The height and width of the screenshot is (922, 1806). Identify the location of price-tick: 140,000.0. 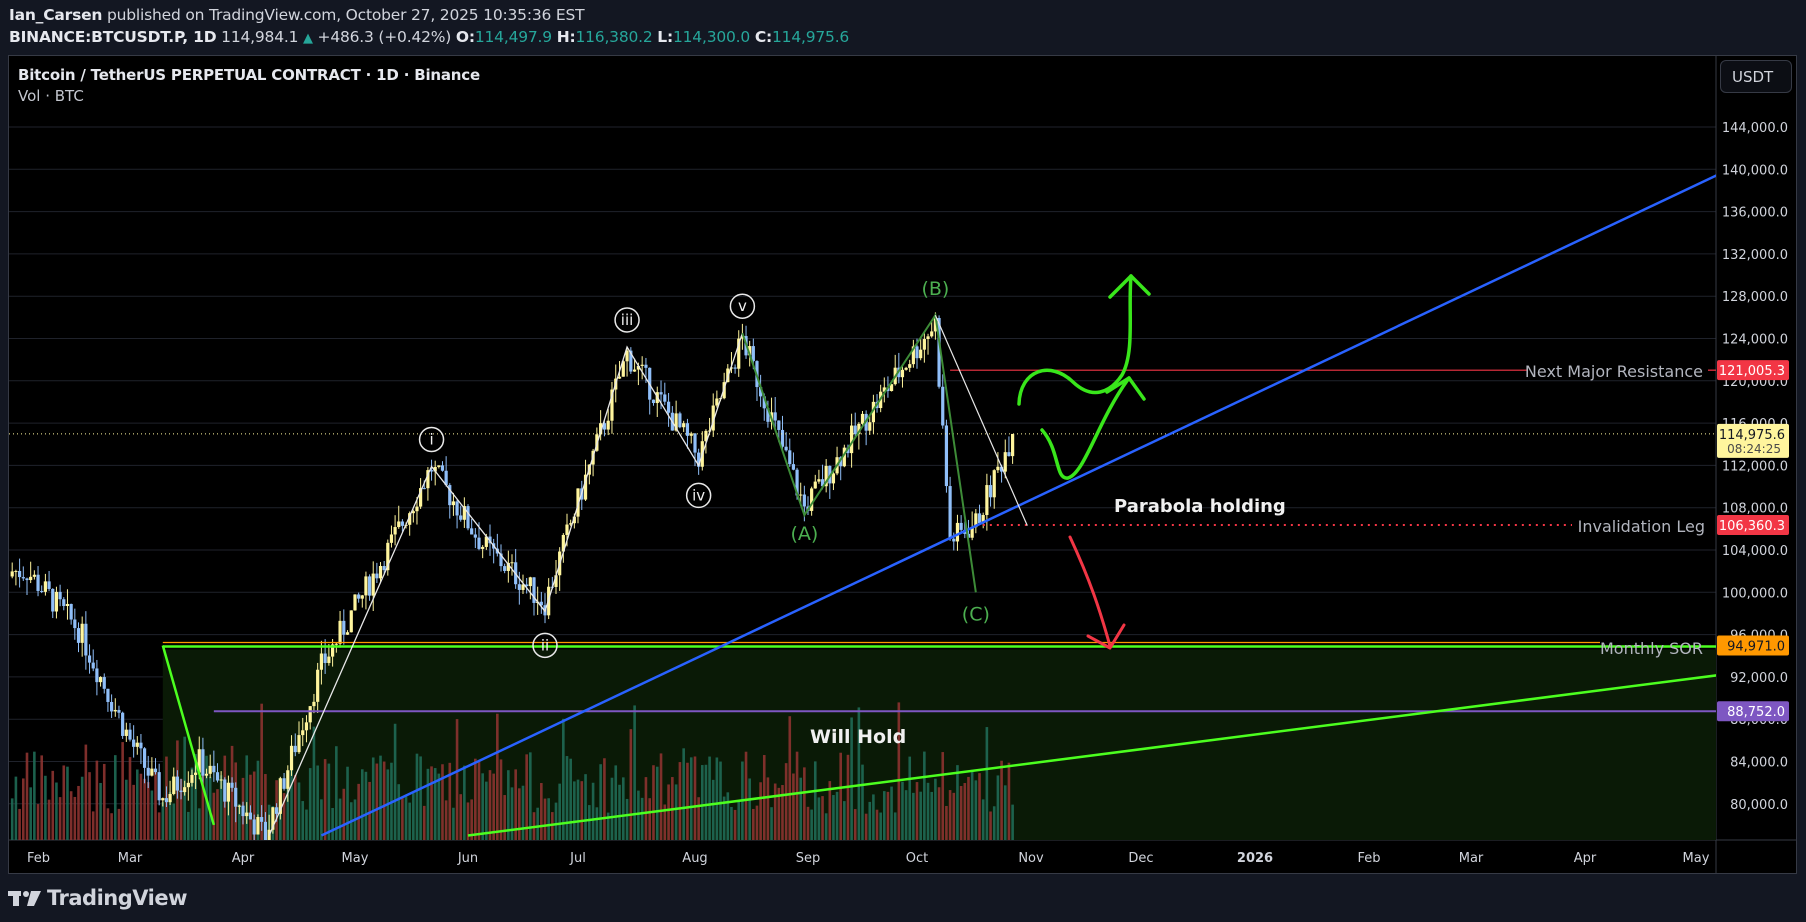
(1755, 170).